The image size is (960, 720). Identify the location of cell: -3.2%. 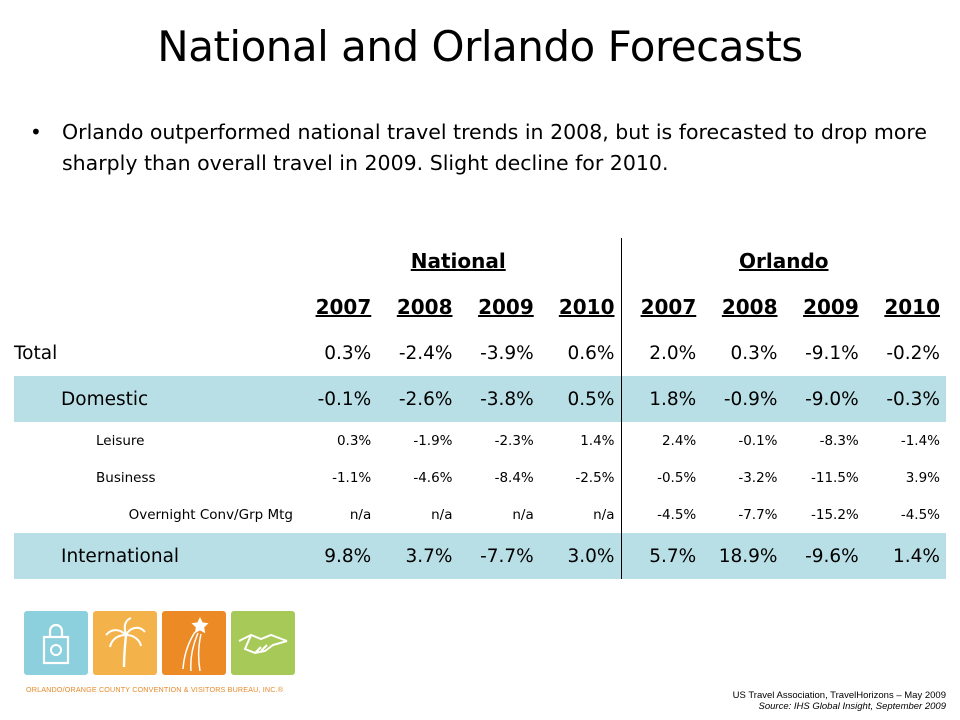
(758, 477).